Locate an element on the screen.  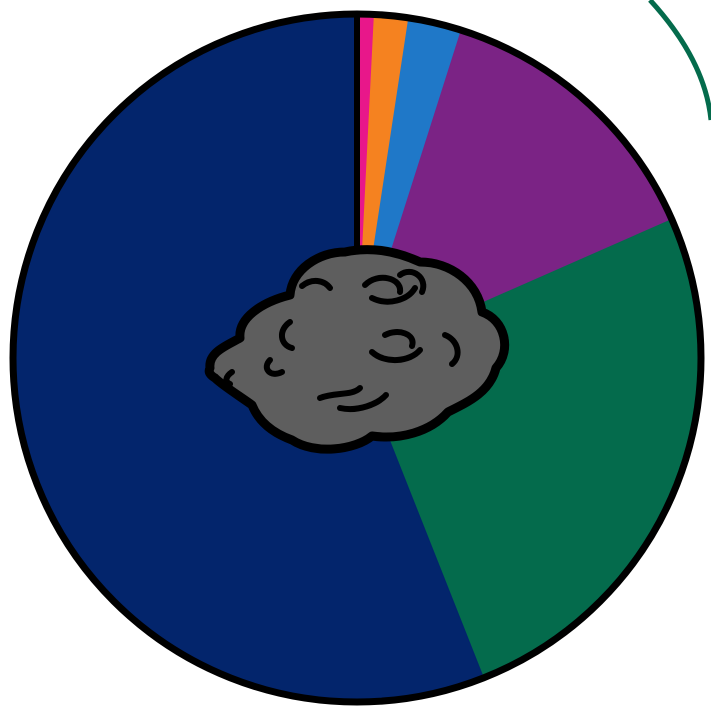
background-arc is located at coordinates (679, 60).